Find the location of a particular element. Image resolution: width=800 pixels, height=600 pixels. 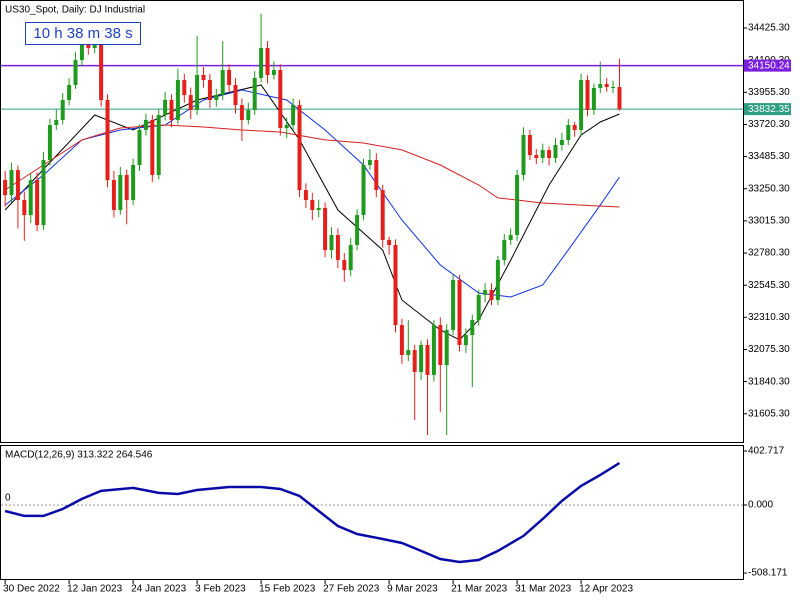

y-tick-label: 32545.30 is located at coordinates (769, 285).